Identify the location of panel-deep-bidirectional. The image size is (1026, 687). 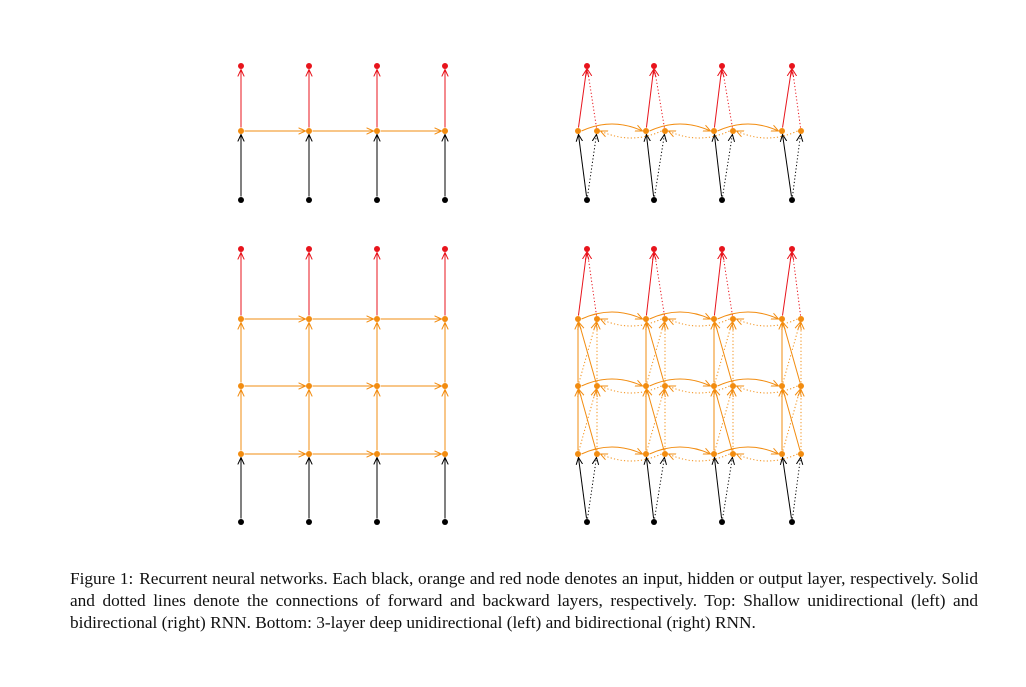
(689, 385).